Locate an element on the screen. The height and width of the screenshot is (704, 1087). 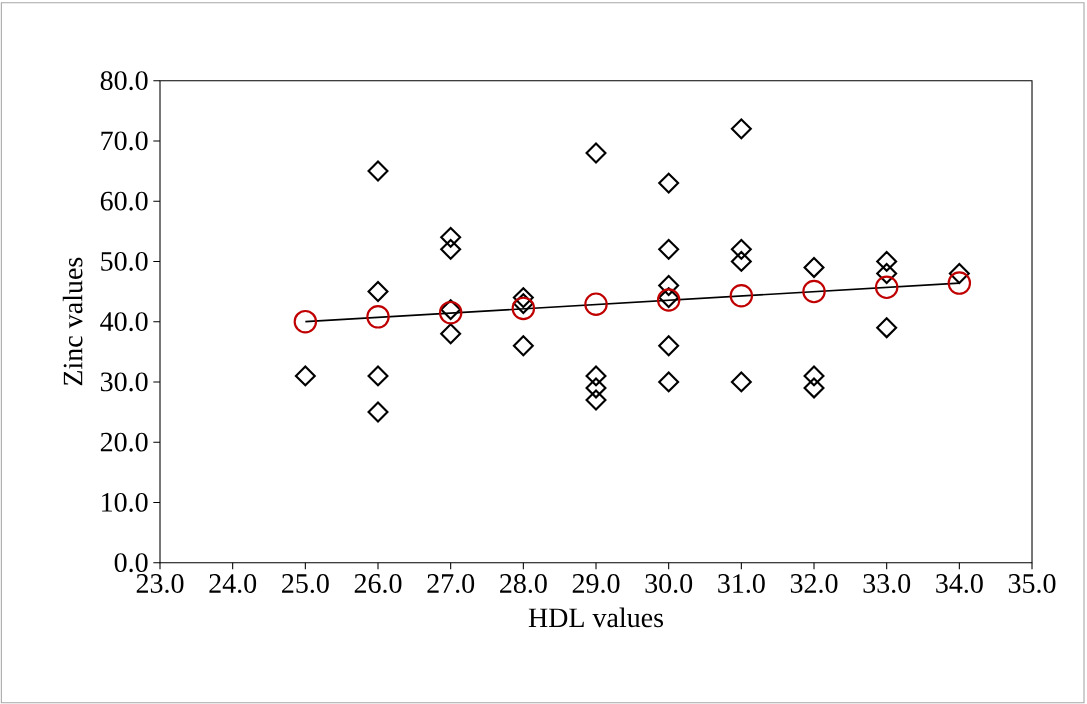
x-tick-label: 23.0 is located at coordinates (160, 584).